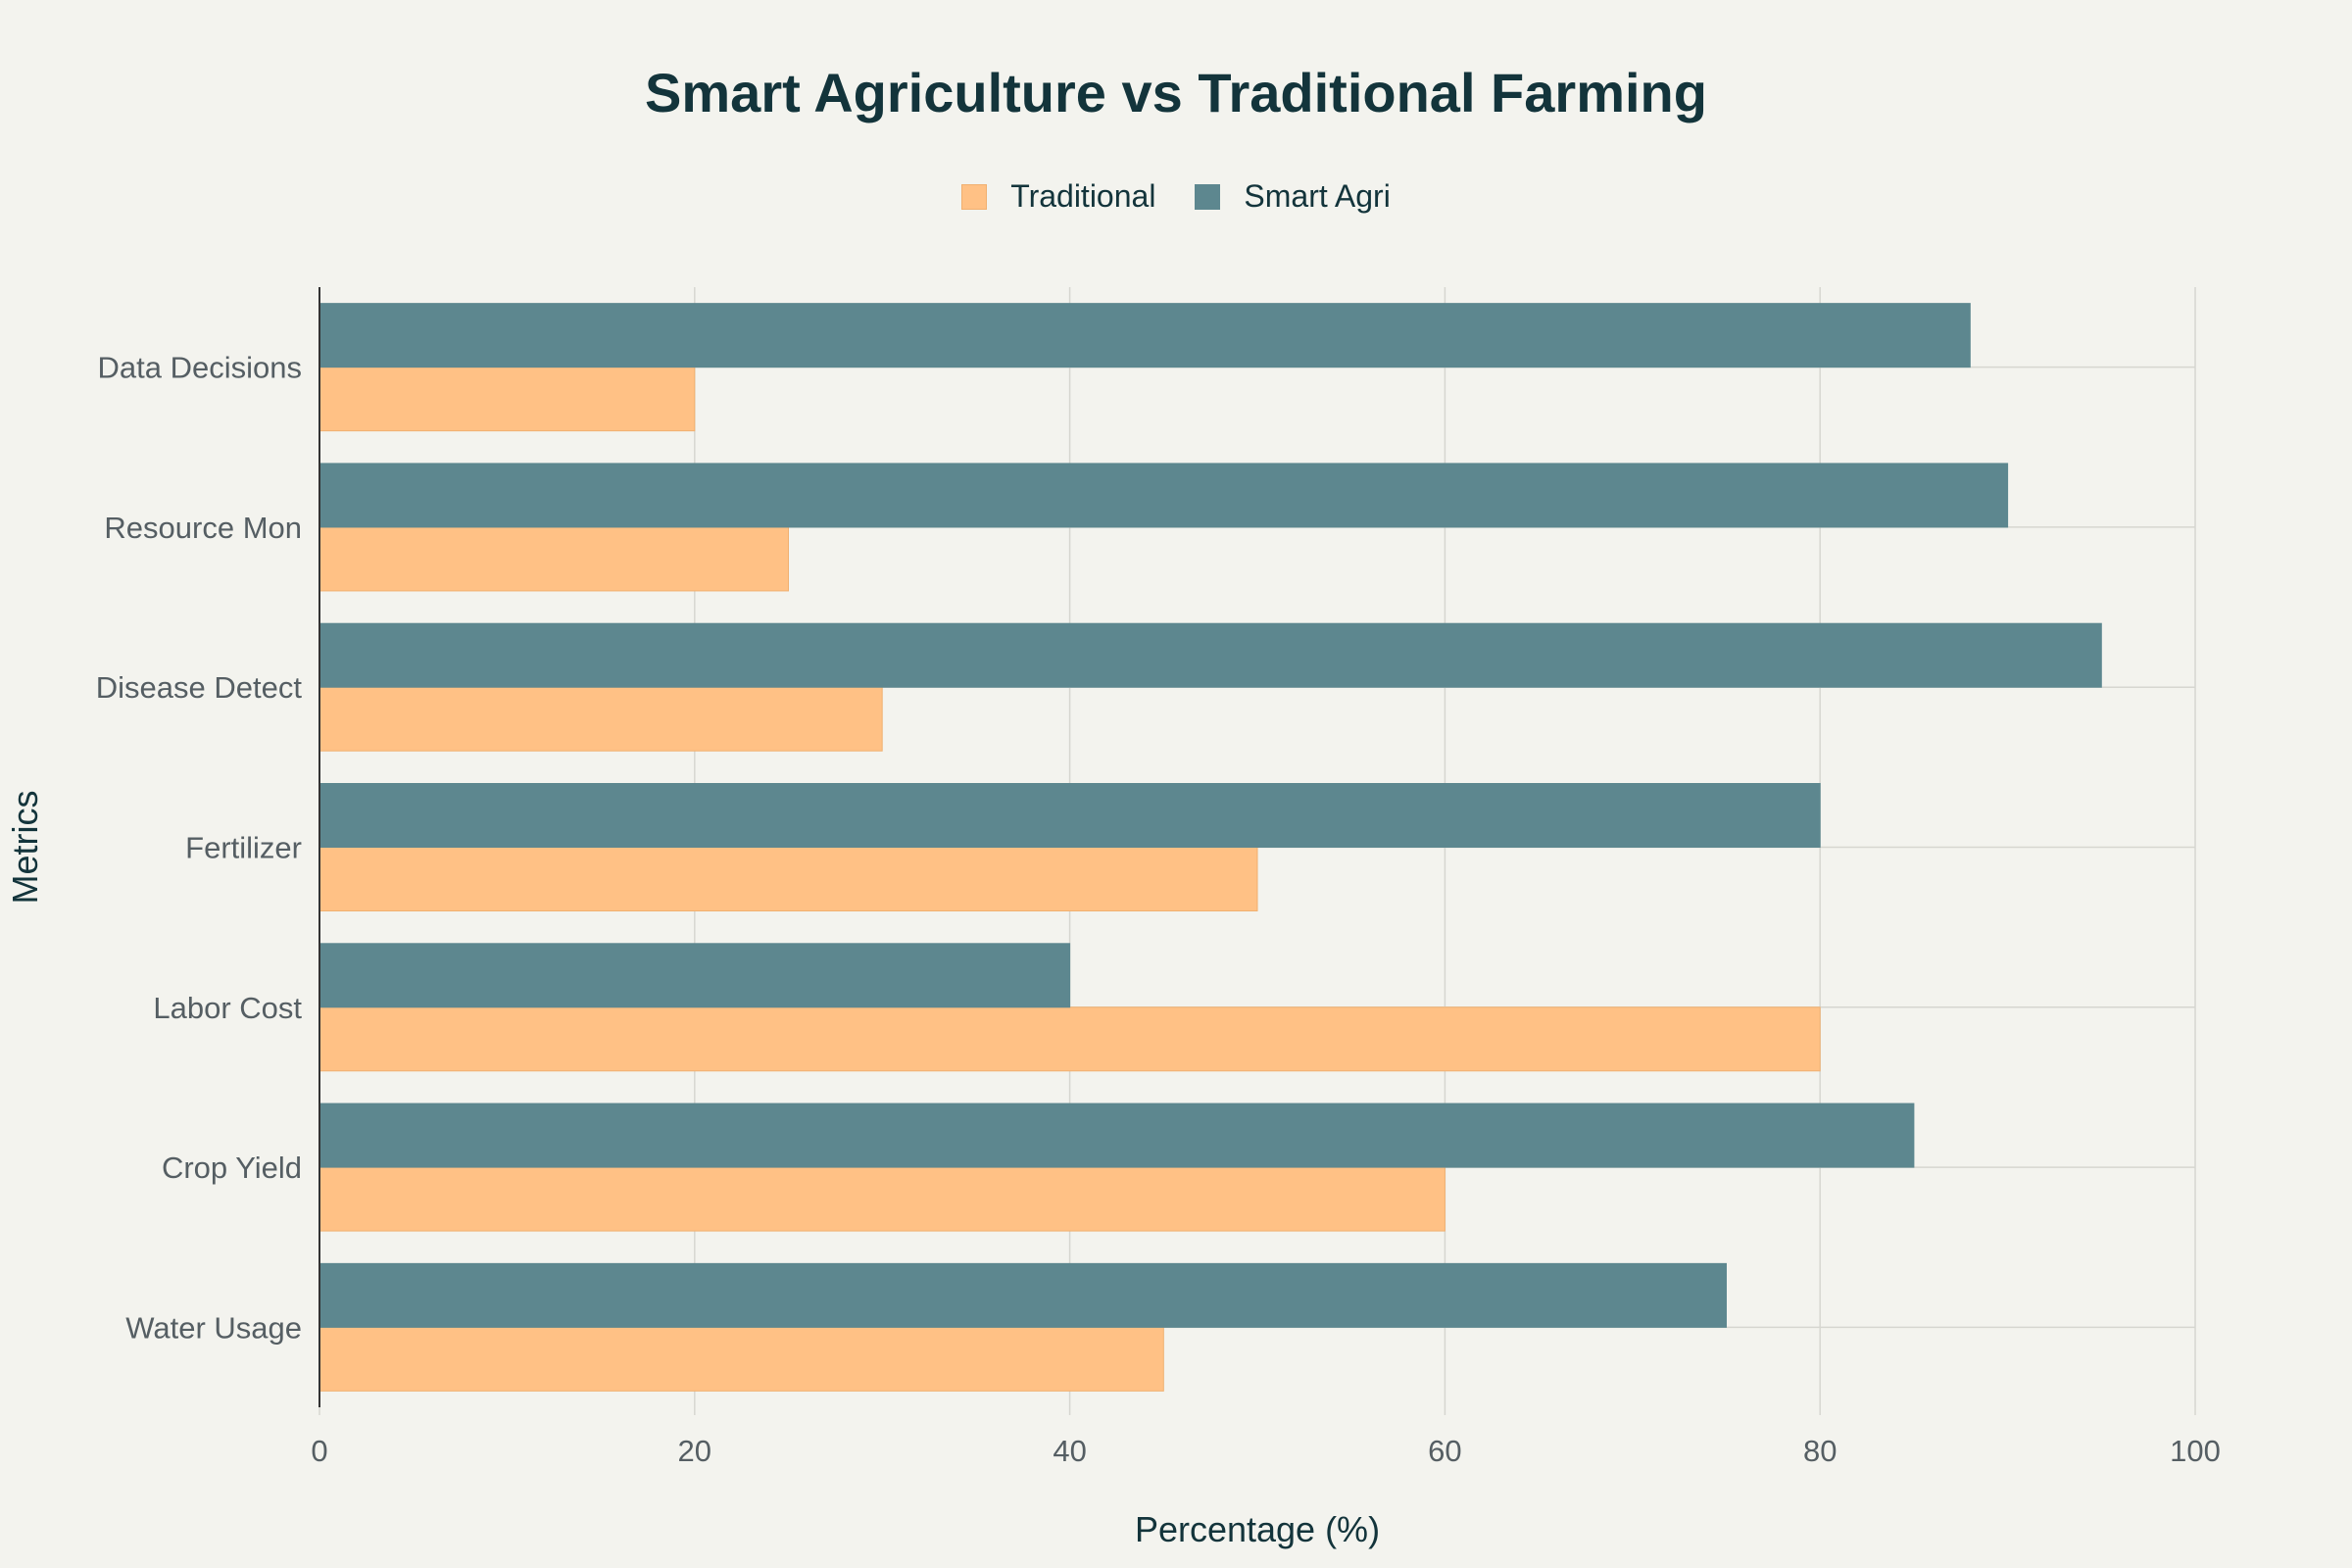 This screenshot has height=1568, width=2352. What do you see at coordinates (1210, 655) in the screenshot?
I see `bar-smart-agri-disease-detect` at bounding box center [1210, 655].